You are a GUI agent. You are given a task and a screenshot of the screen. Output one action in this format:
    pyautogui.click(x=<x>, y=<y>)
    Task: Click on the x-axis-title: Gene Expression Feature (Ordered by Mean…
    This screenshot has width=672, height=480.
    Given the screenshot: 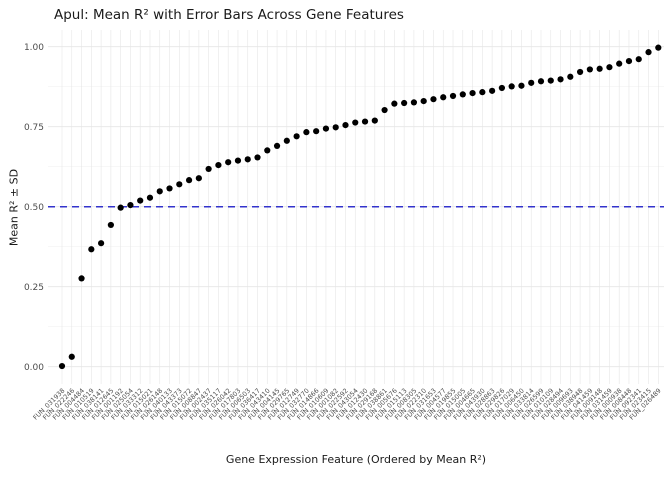 What is the action you would take?
    pyautogui.click(x=356, y=459)
    